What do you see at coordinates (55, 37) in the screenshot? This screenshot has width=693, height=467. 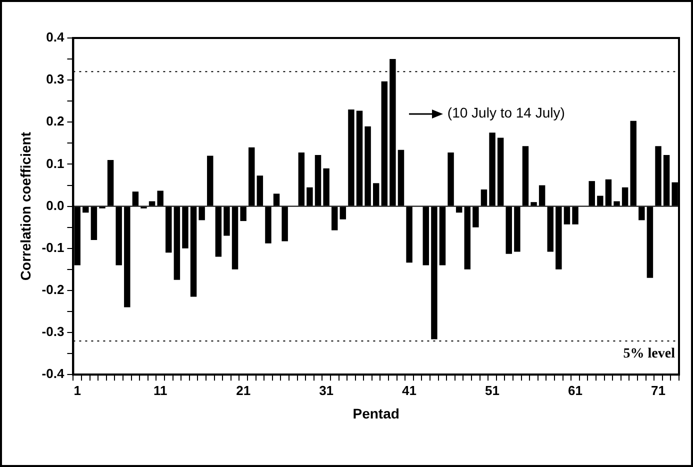 I see `y-tick-label: 0.4` at bounding box center [55, 37].